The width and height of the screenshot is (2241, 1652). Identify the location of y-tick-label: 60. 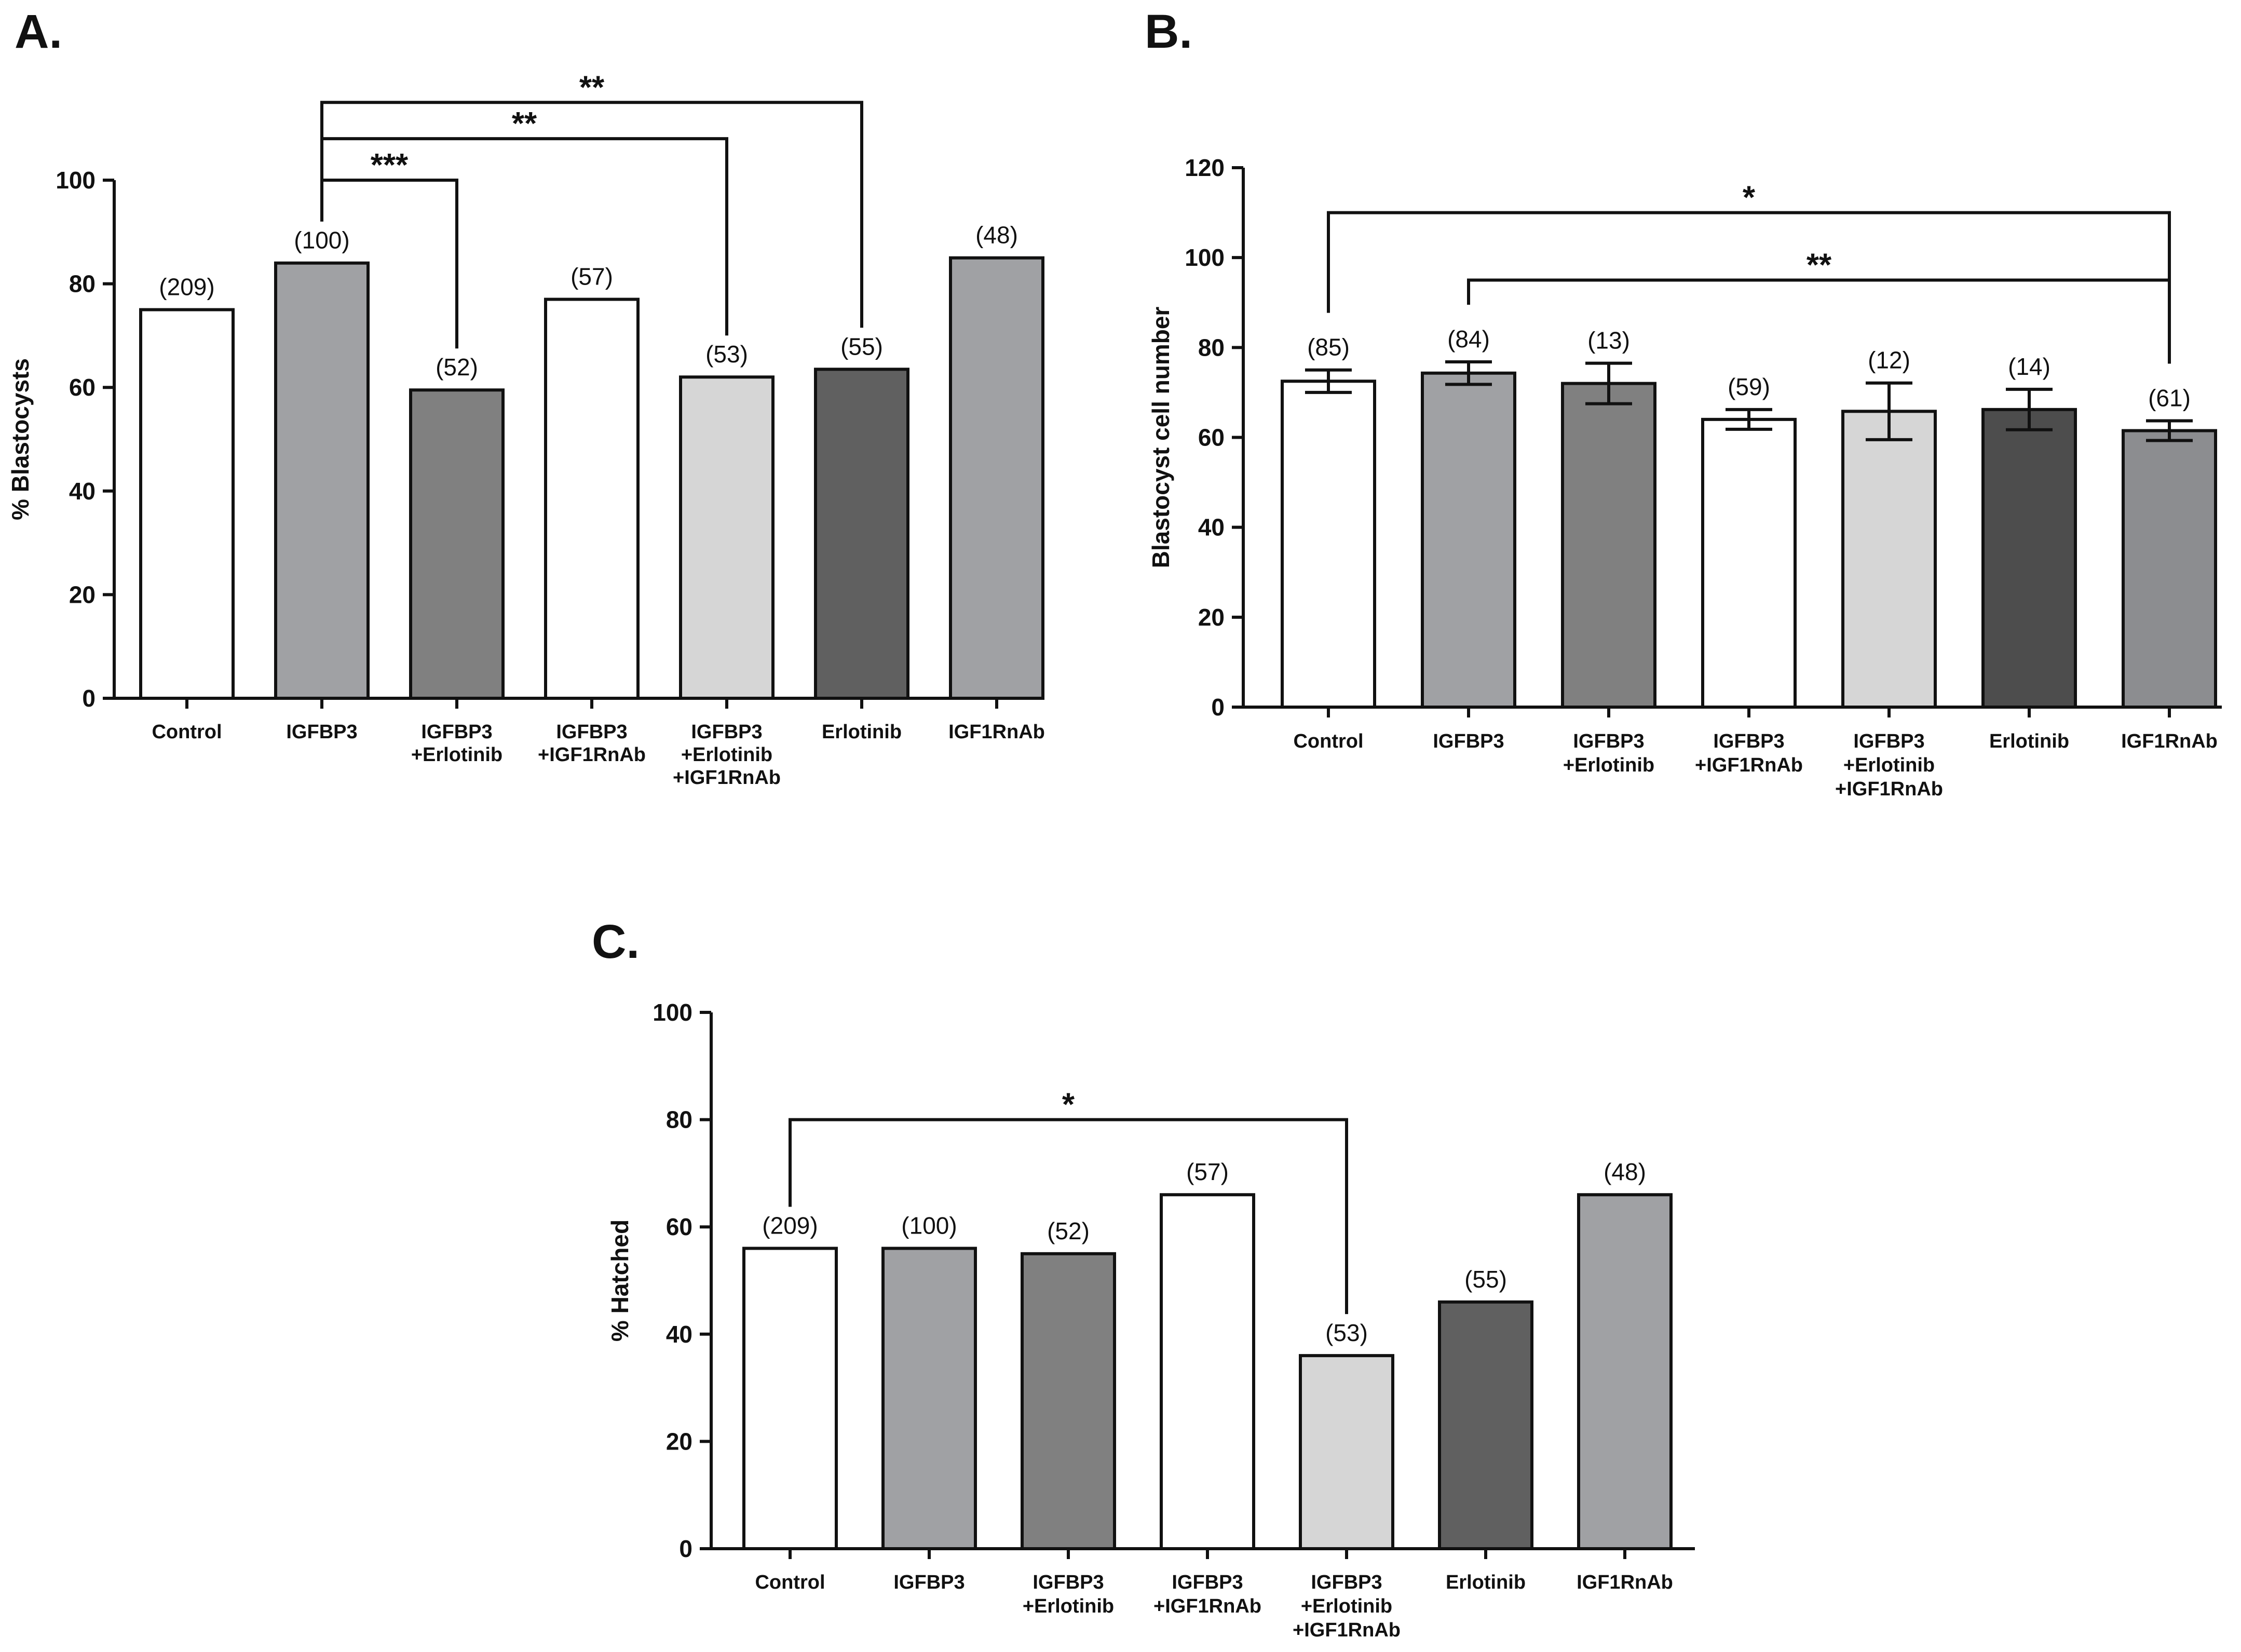
(1211, 438).